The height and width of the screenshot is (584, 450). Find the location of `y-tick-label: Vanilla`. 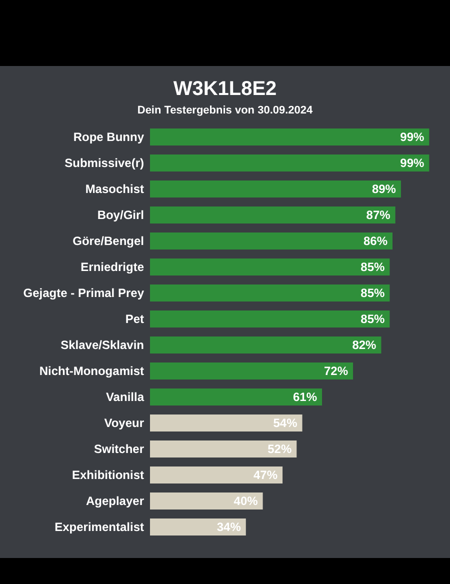

y-tick-label: Vanilla is located at coordinates (125, 397).